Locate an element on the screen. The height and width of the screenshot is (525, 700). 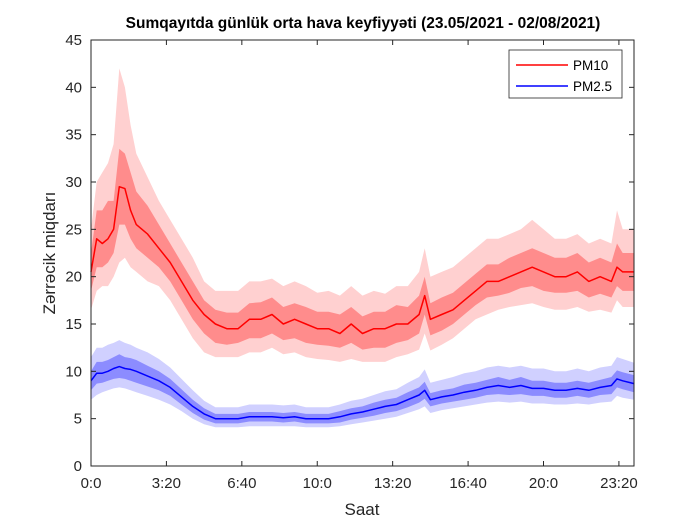
y-tick-label: 40 is located at coordinates (73, 87).